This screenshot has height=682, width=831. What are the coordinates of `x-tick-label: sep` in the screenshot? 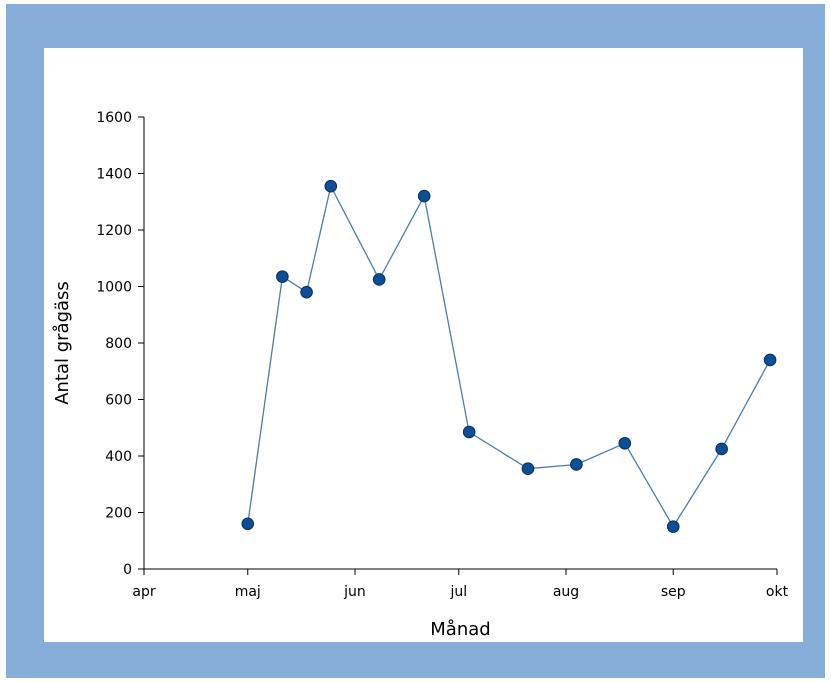 It's located at (673, 592).